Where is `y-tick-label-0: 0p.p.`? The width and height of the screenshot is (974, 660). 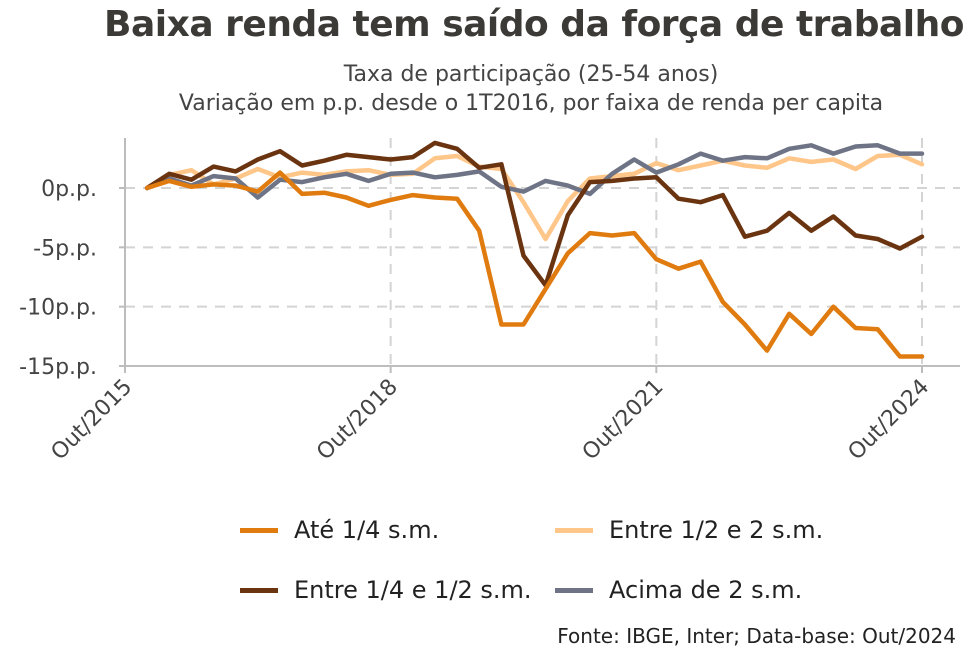
y-tick-label-0: 0p.p. is located at coordinates (69, 189).